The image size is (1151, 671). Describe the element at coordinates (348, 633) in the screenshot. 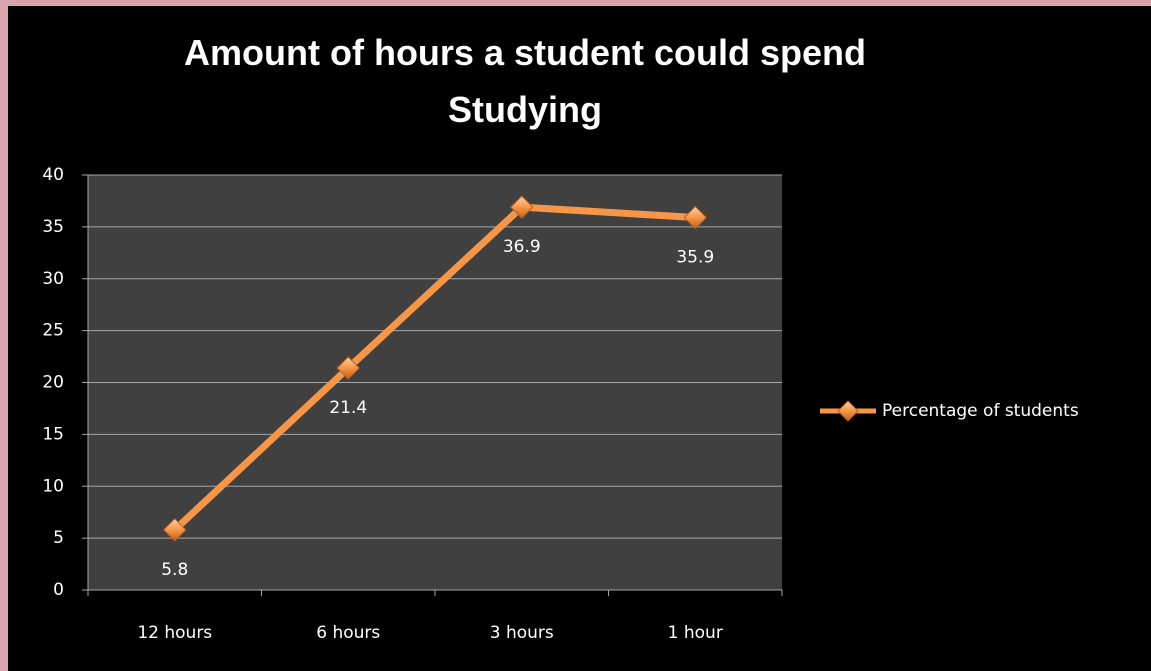

I see `x-tick-label: 6 hours` at that location.